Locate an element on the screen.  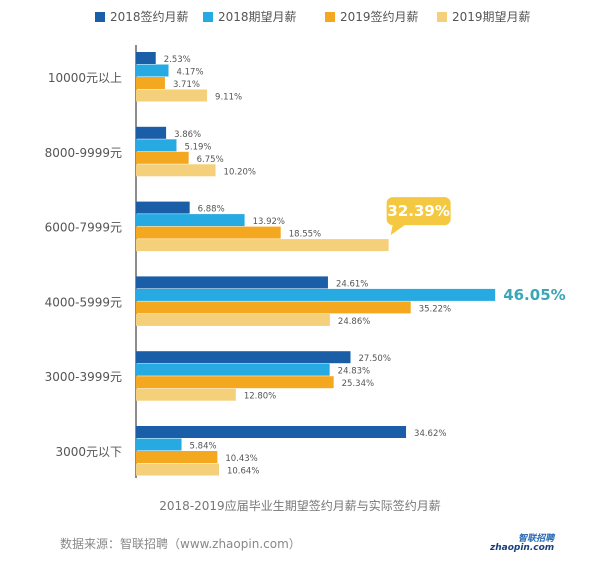
legend-label: 2019期望月薪 is located at coordinates (491, 17).